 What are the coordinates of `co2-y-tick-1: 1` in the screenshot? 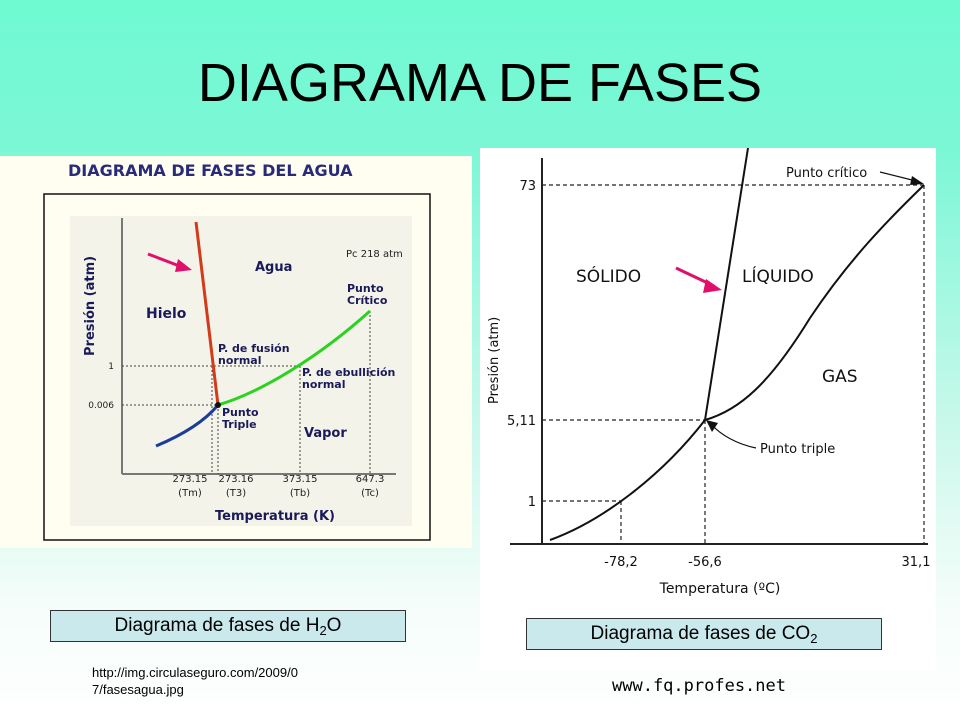 It's located at (532, 502).